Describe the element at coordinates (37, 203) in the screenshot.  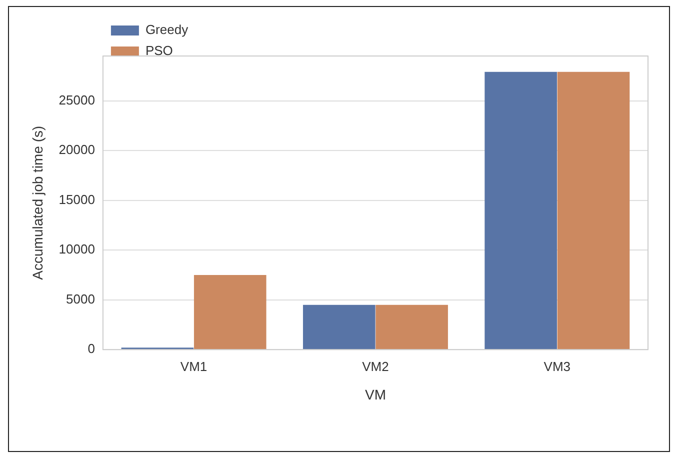
I see `y-axis-title: Accumulated job time (s)` at that location.